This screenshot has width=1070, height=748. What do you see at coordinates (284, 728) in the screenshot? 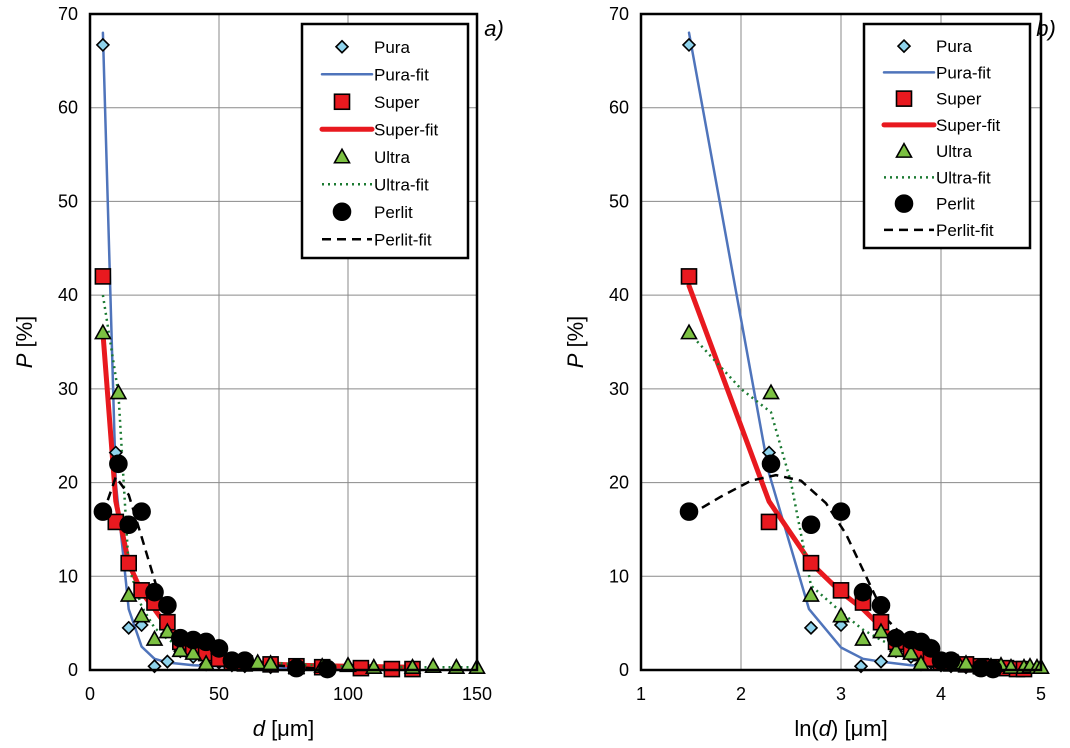
I see `x-axis-label: d [μm]` at bounding box center [284, 728].